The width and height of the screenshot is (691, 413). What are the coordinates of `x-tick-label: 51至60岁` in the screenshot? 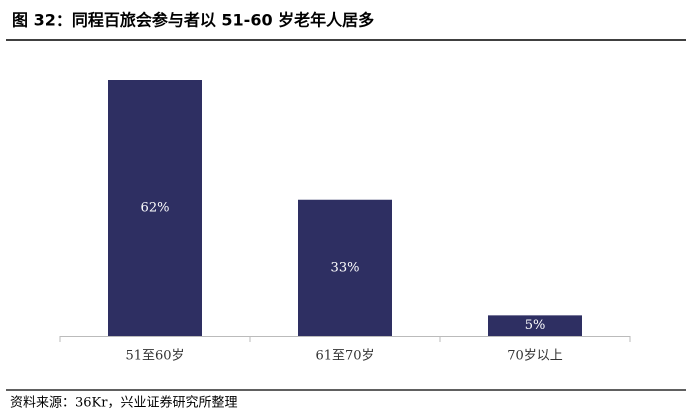 It's located at (154, 356).